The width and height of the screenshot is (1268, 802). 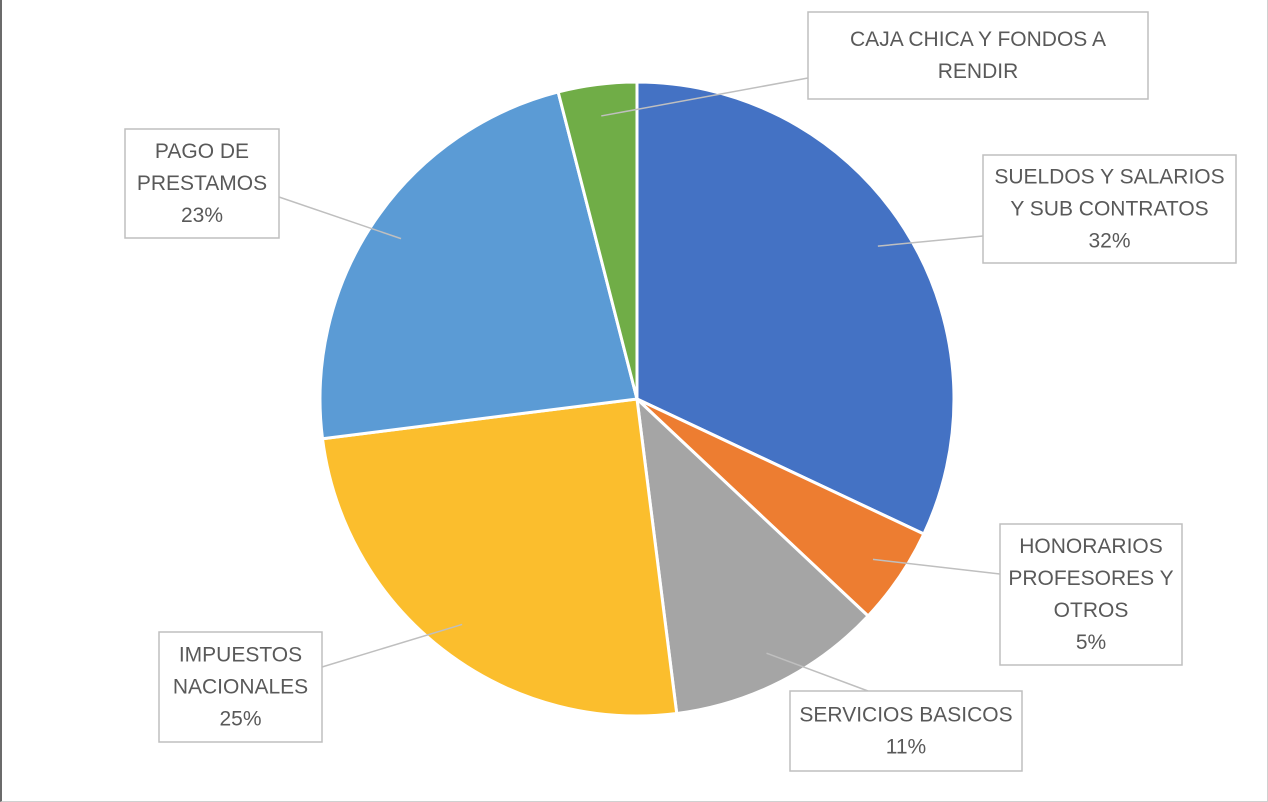 I want to click on leader-line-servicios-basicos, so click(x=817, y=672).